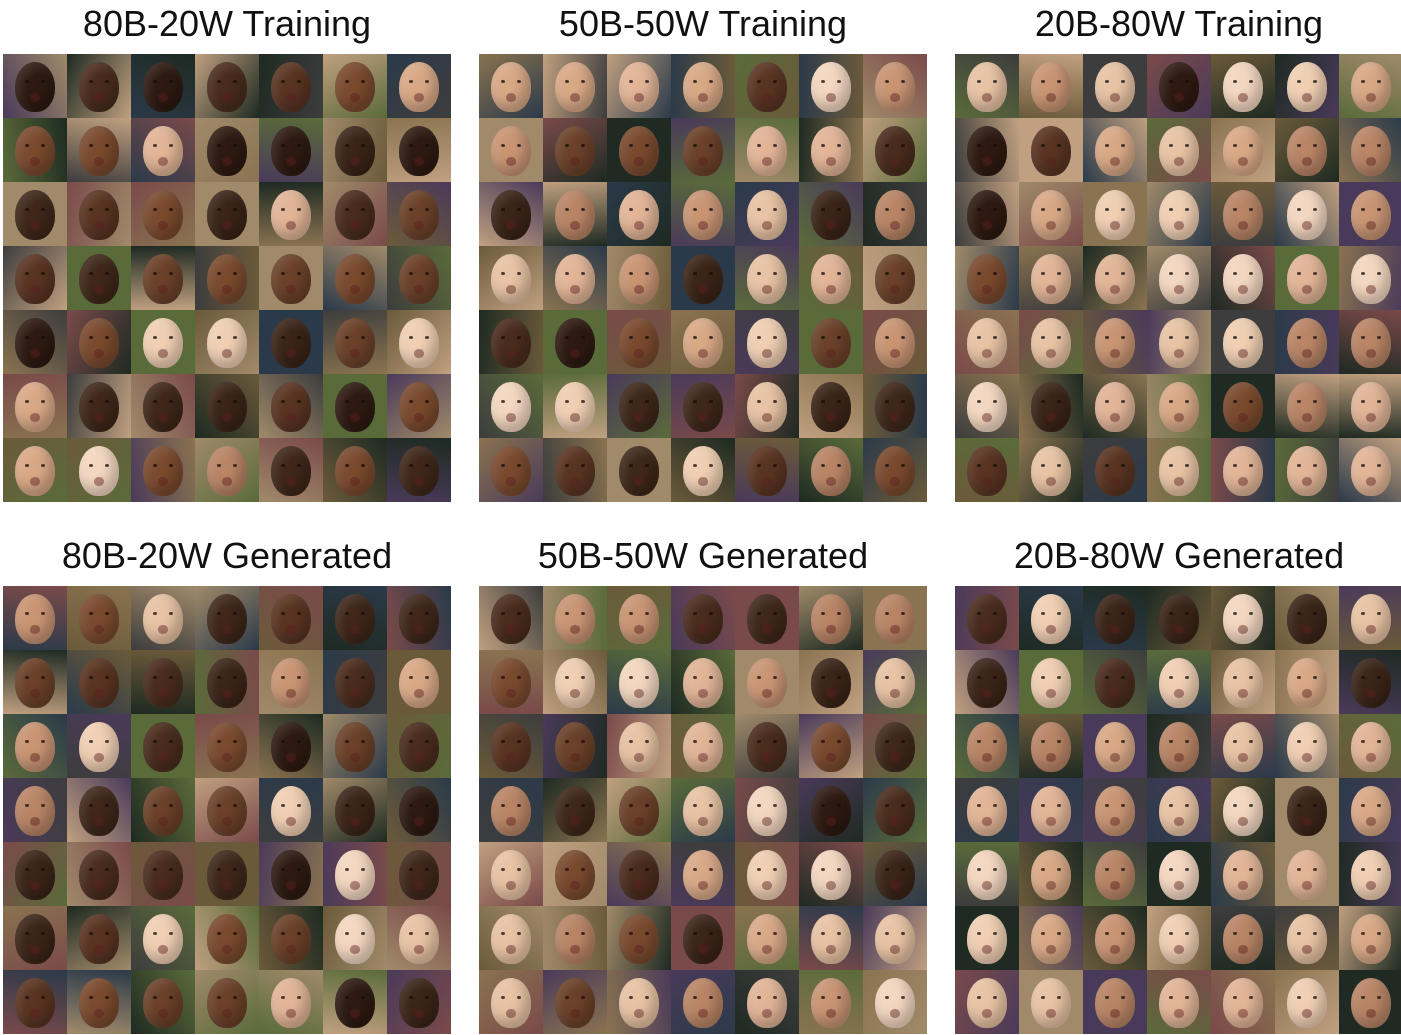 The width and height of the screenshot is (1401, 1035). What do you see at coordinates (703, 23) in the screenshot?
I see `panel-title: 50B-50W Training` at bounding box center [703, 23].